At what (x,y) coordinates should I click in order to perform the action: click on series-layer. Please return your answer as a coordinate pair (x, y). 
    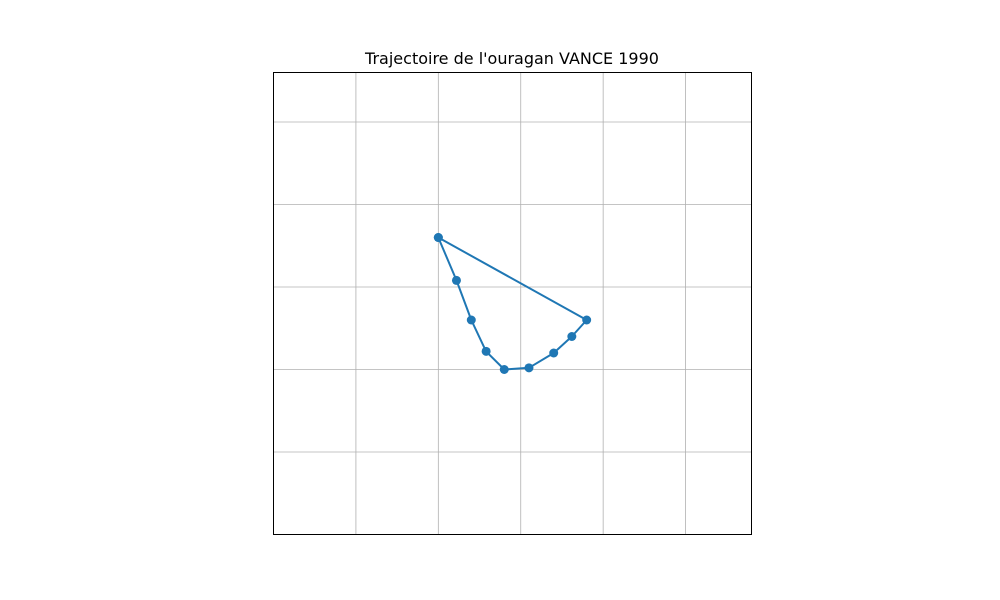
    Looking at the image, I should click on (512, 303).